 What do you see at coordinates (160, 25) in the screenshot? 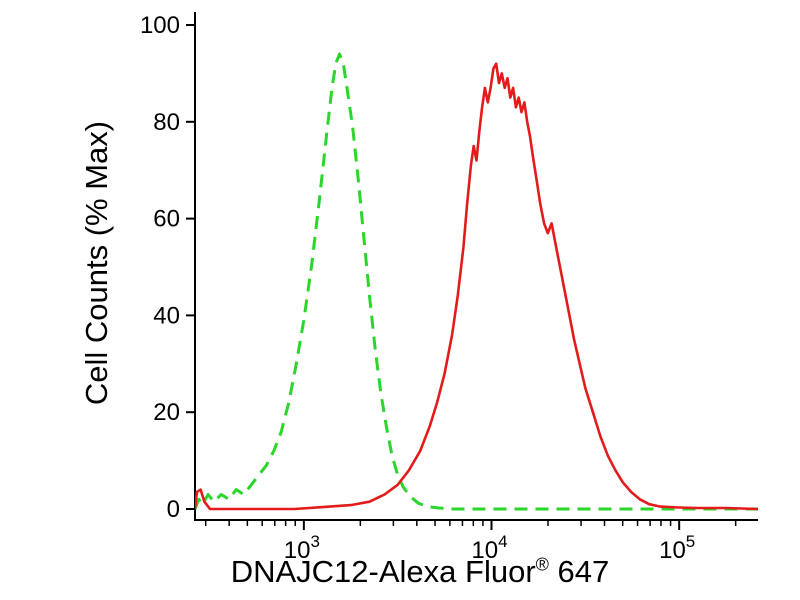
I see `y-tick-label: 100` at bounding box center [160, 25].